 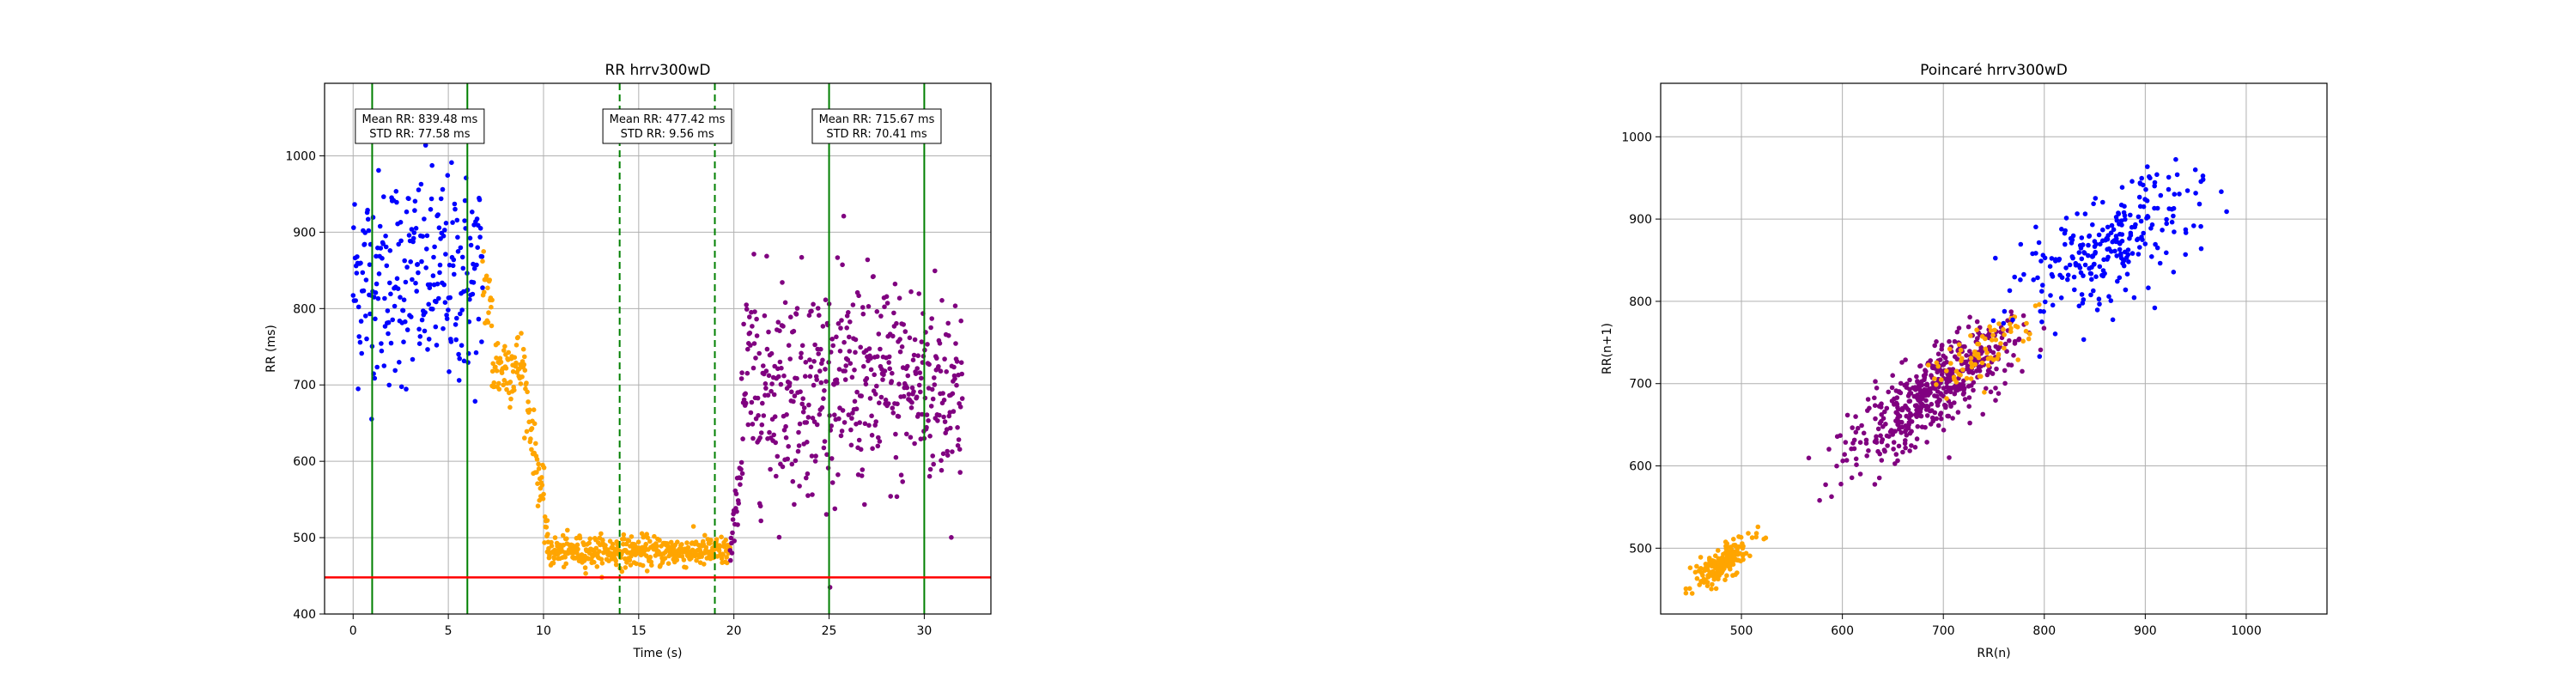 What do you see at coordinates (1641, 467) in the screenshot?
I see `y-tick-label: 600` at bounding box center [1641, 467].